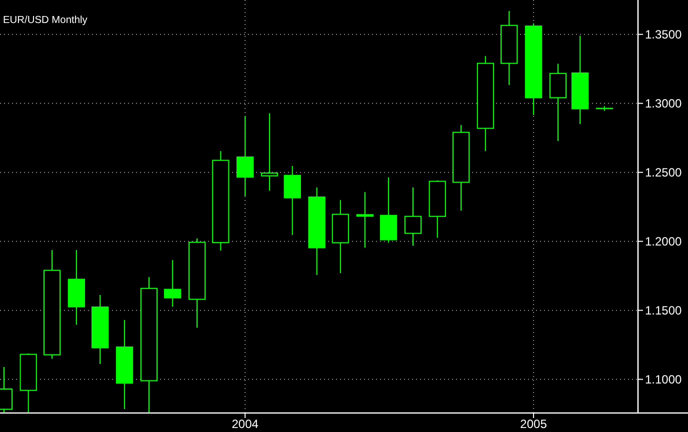 The height and width of the screenshot is (432, 688). Describe the element at coordinates (45, 20) in the screenshot. I see `text: EUR/USD Monthly` at that location.